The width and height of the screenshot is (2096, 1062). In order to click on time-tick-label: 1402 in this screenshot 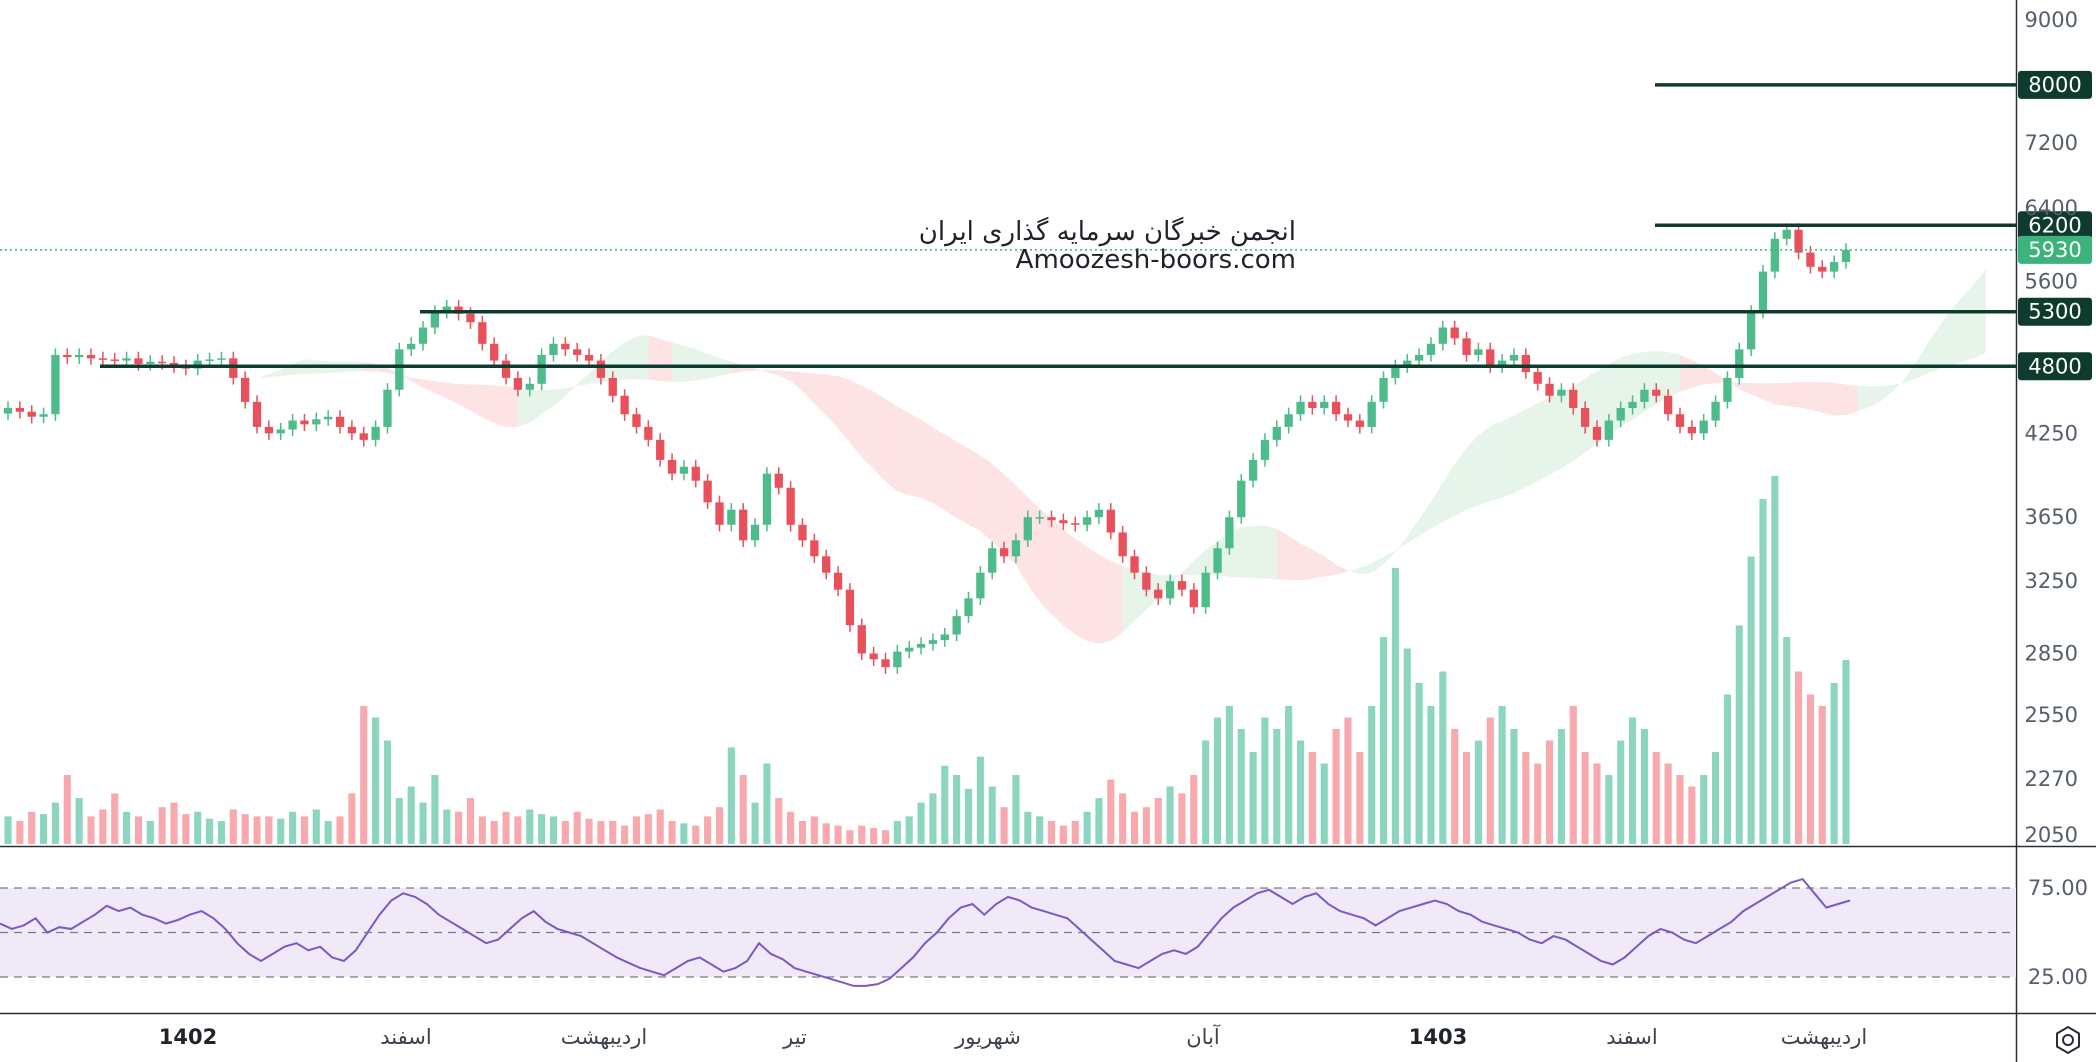, I will do `click(188, 1037)`.